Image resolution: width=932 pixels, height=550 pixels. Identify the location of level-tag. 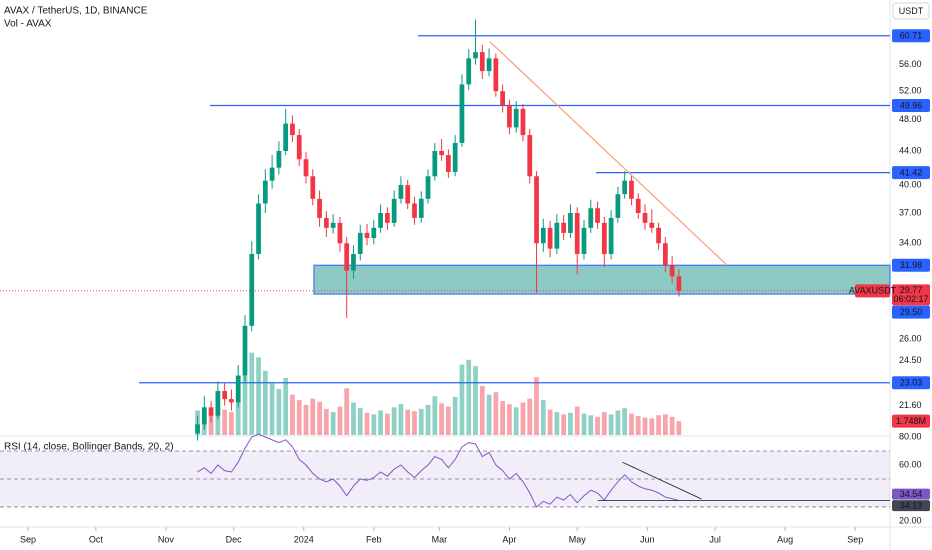
(911, 106).